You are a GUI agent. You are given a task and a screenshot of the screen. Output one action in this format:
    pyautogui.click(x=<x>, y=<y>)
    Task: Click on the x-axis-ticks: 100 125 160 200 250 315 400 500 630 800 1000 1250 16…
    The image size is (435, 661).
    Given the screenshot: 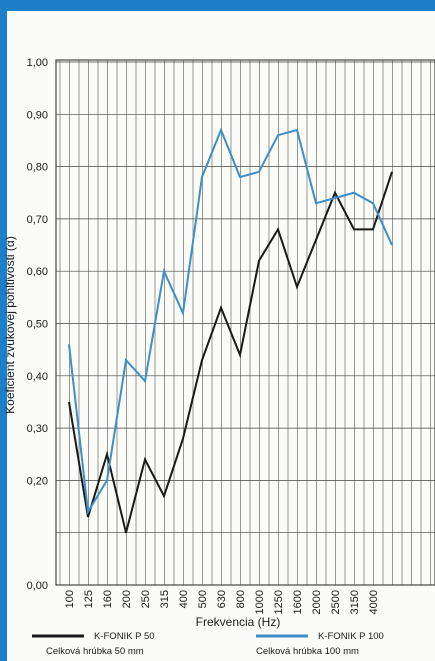 What is the action you would take?
    pyautogui.click(x=222, y=602)
    